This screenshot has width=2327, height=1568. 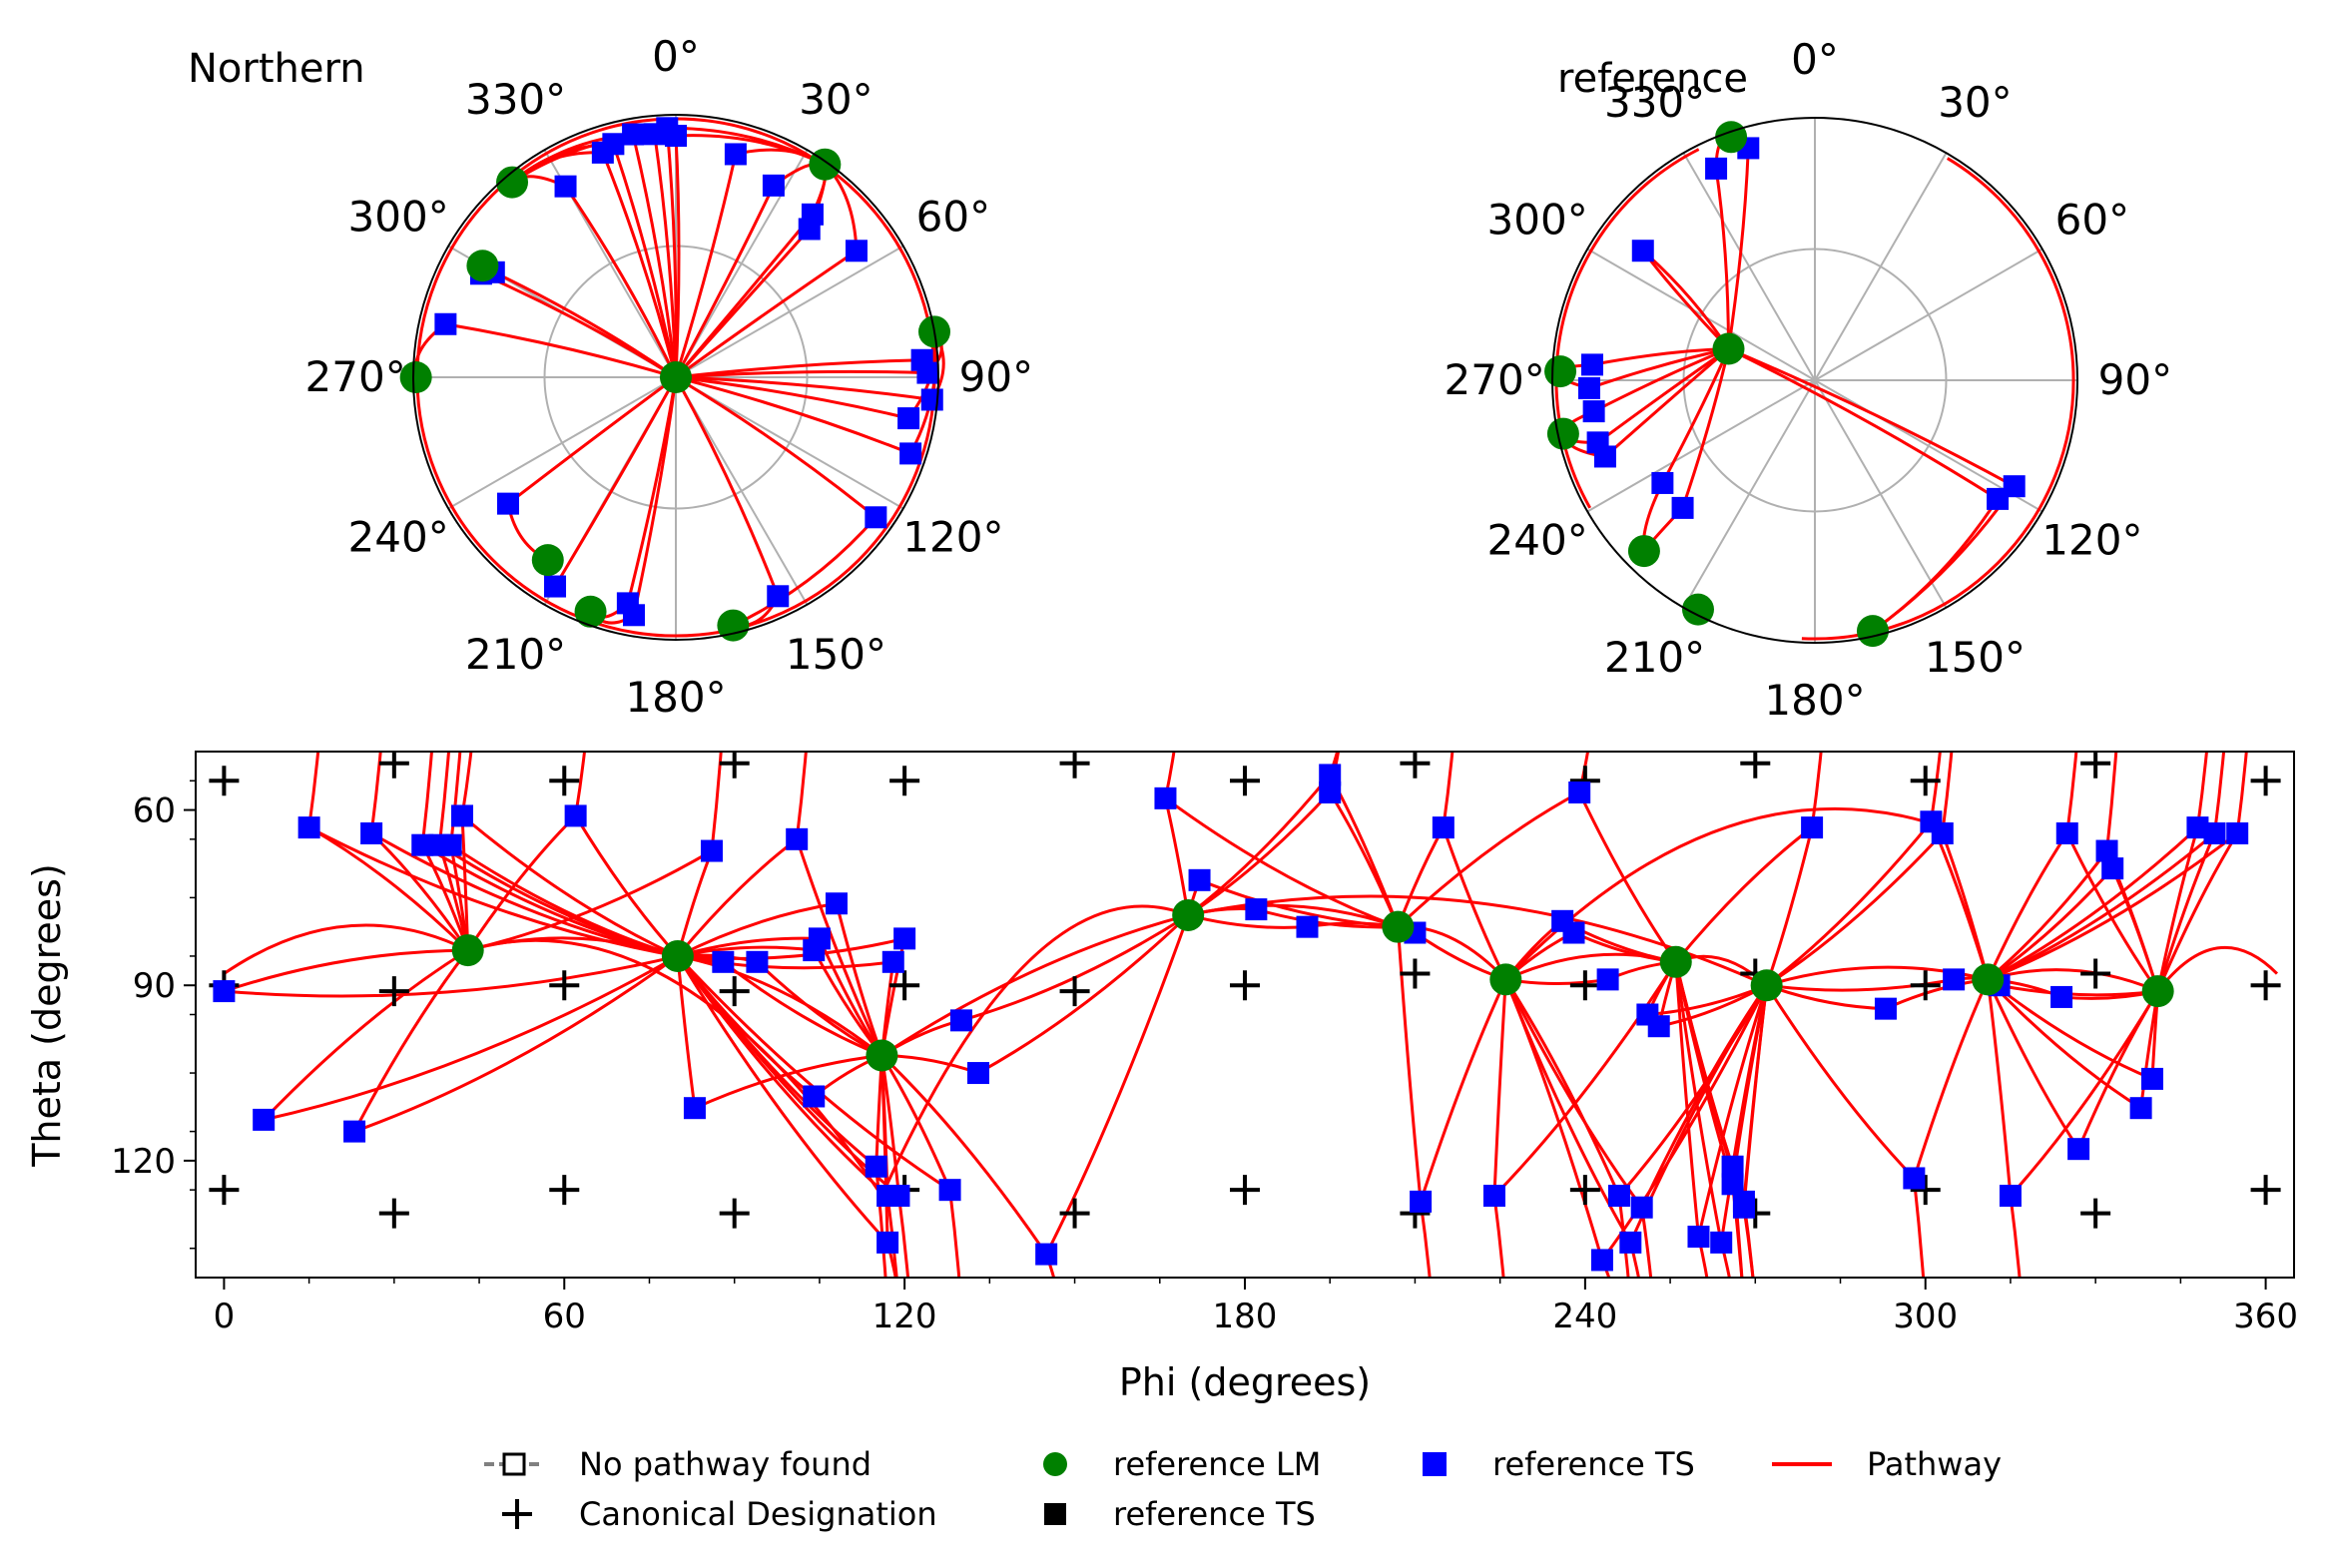 What do you see at coordinates (953, 217) in the screenshot?
I see `polar-tick-label: 60°` at bounding box center [953, 217].